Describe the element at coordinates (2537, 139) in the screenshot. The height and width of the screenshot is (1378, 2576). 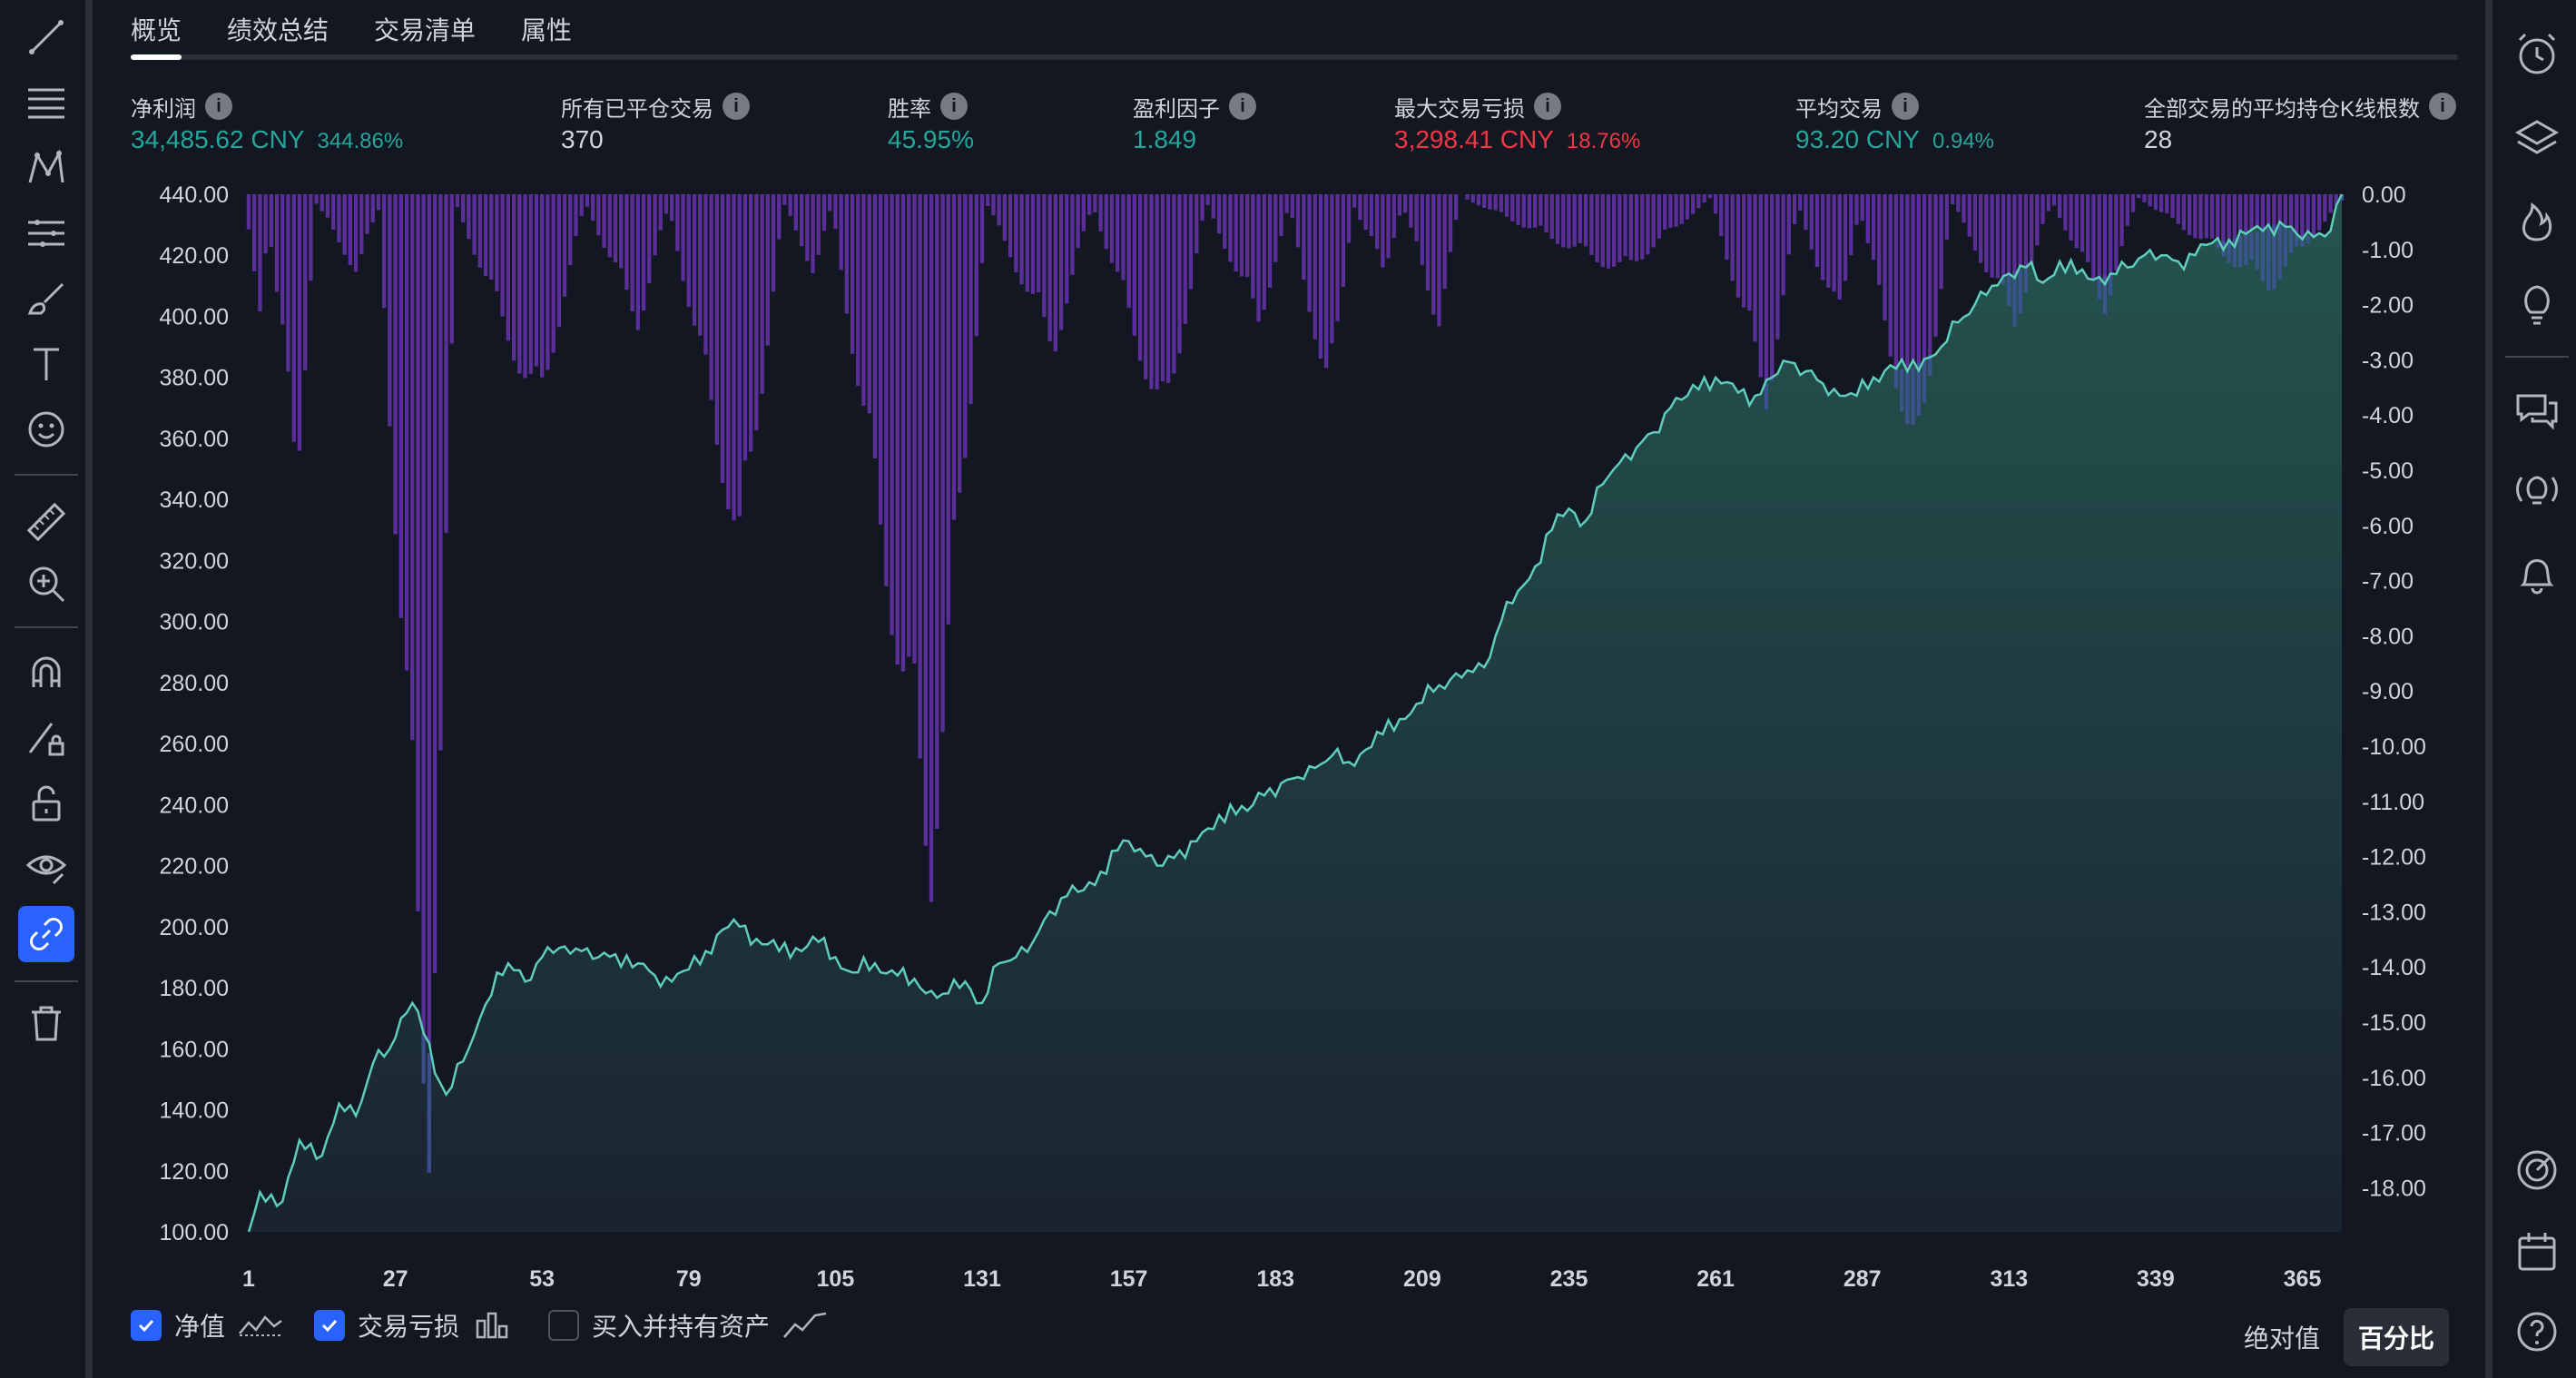
I see `layers-icon` at that location.